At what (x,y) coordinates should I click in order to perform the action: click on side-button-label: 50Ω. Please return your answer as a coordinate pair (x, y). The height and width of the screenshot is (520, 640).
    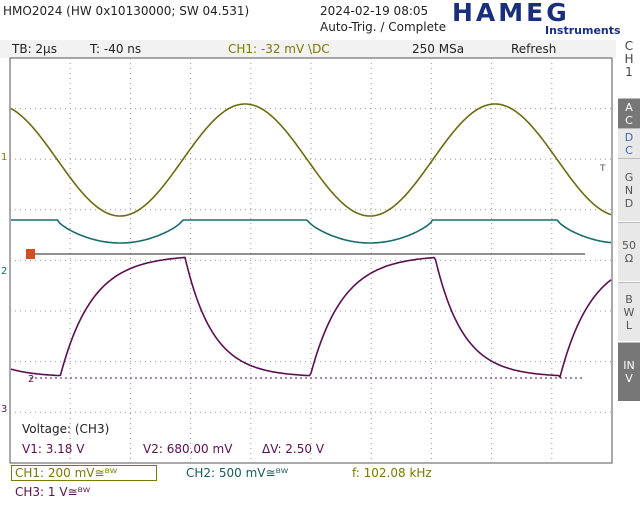
    Looking at the image, I should click on (629, 252).